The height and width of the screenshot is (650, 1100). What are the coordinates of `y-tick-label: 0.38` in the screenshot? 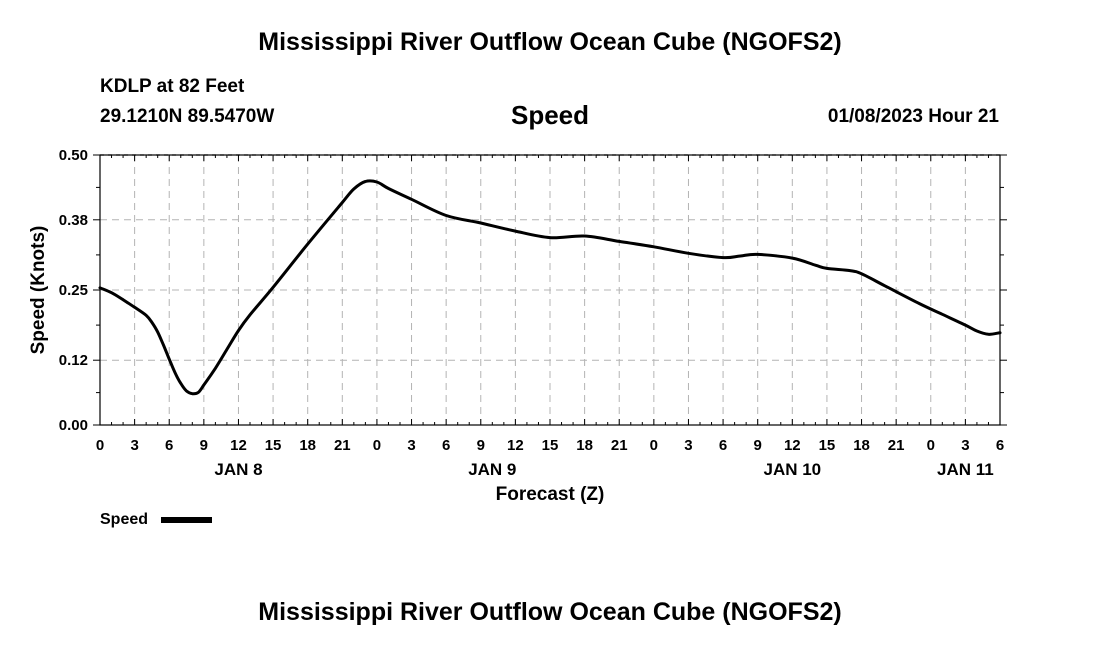 It's located at (73, 220).